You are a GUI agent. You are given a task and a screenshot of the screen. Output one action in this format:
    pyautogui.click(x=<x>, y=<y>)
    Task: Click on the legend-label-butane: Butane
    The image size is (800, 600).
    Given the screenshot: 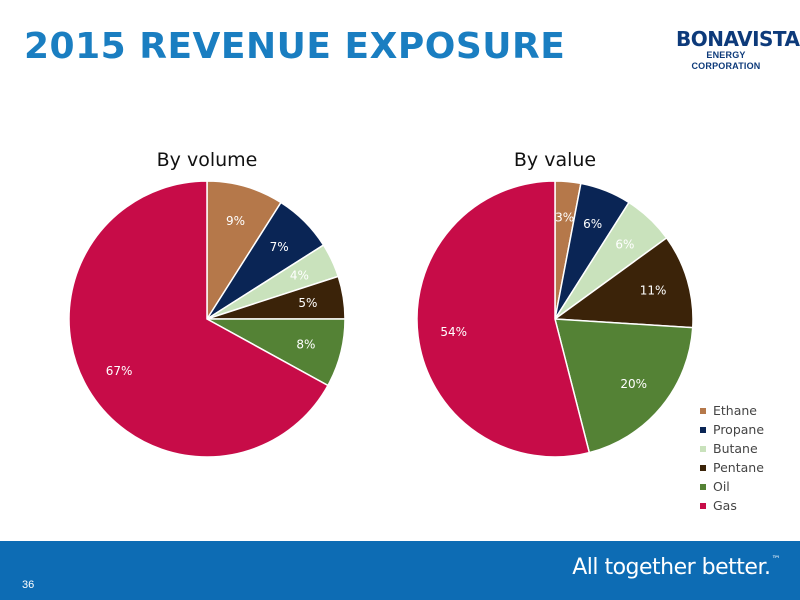 What is the action you would take?
    pyautogui.click(x=735, y=448)
    